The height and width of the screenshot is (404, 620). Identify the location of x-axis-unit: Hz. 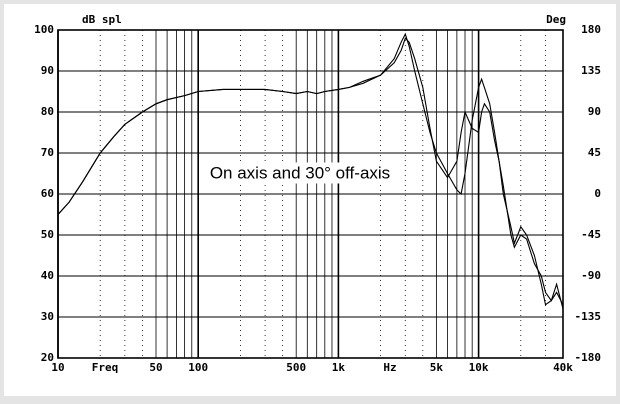
(389, 367).